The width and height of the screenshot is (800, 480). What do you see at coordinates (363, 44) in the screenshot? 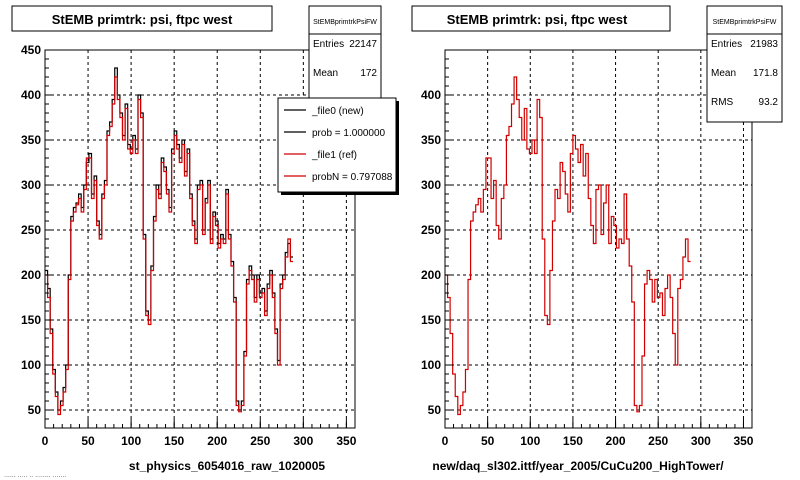
I see `stats-value: 22147` at bounding box center [363, 44].